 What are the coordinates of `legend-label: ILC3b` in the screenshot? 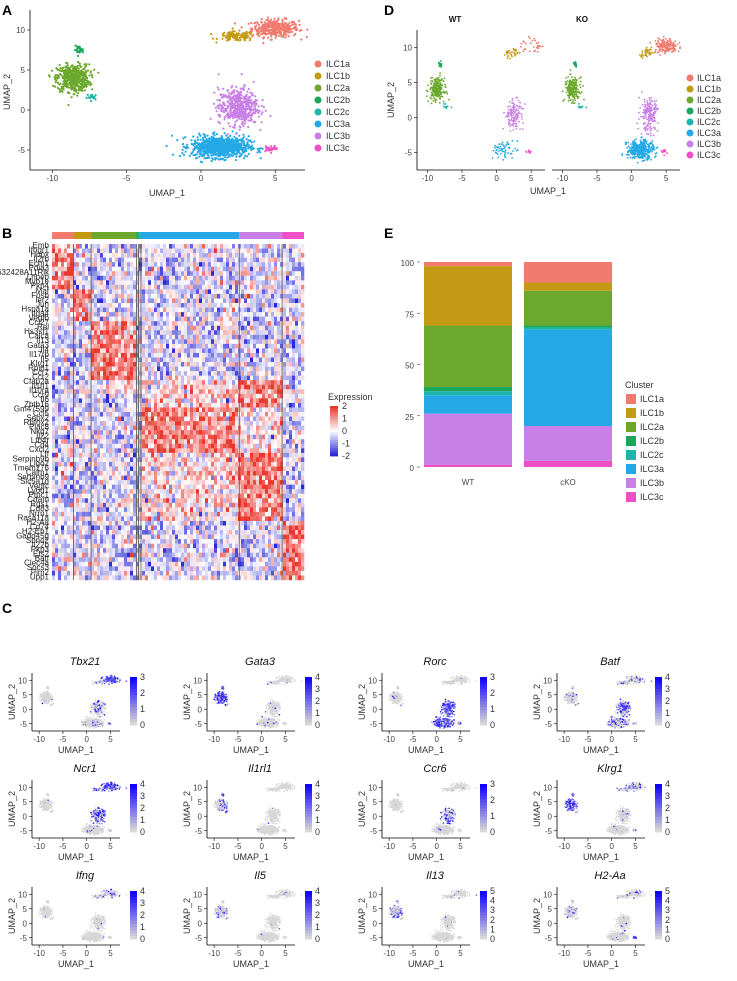 It's located at (338, 136).